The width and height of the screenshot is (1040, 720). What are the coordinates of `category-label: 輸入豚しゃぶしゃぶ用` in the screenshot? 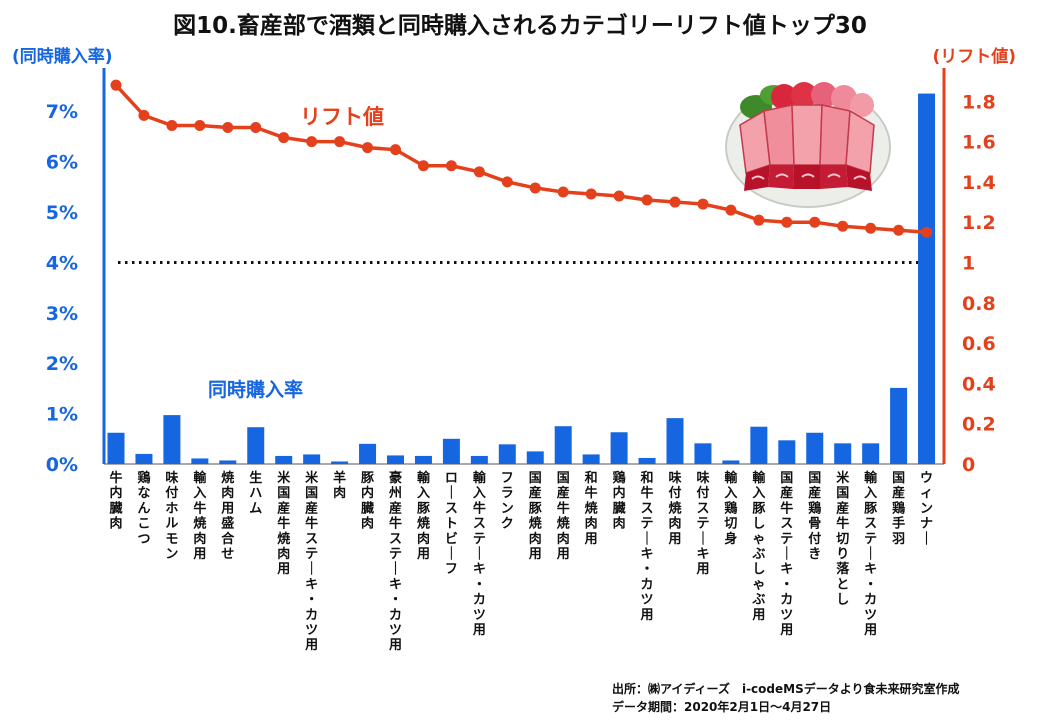 It's located at (758, 546).